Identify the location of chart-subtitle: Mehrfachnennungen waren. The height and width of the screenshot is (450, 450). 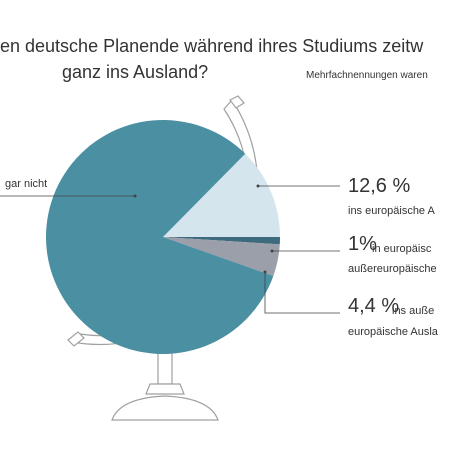
(367, 75).